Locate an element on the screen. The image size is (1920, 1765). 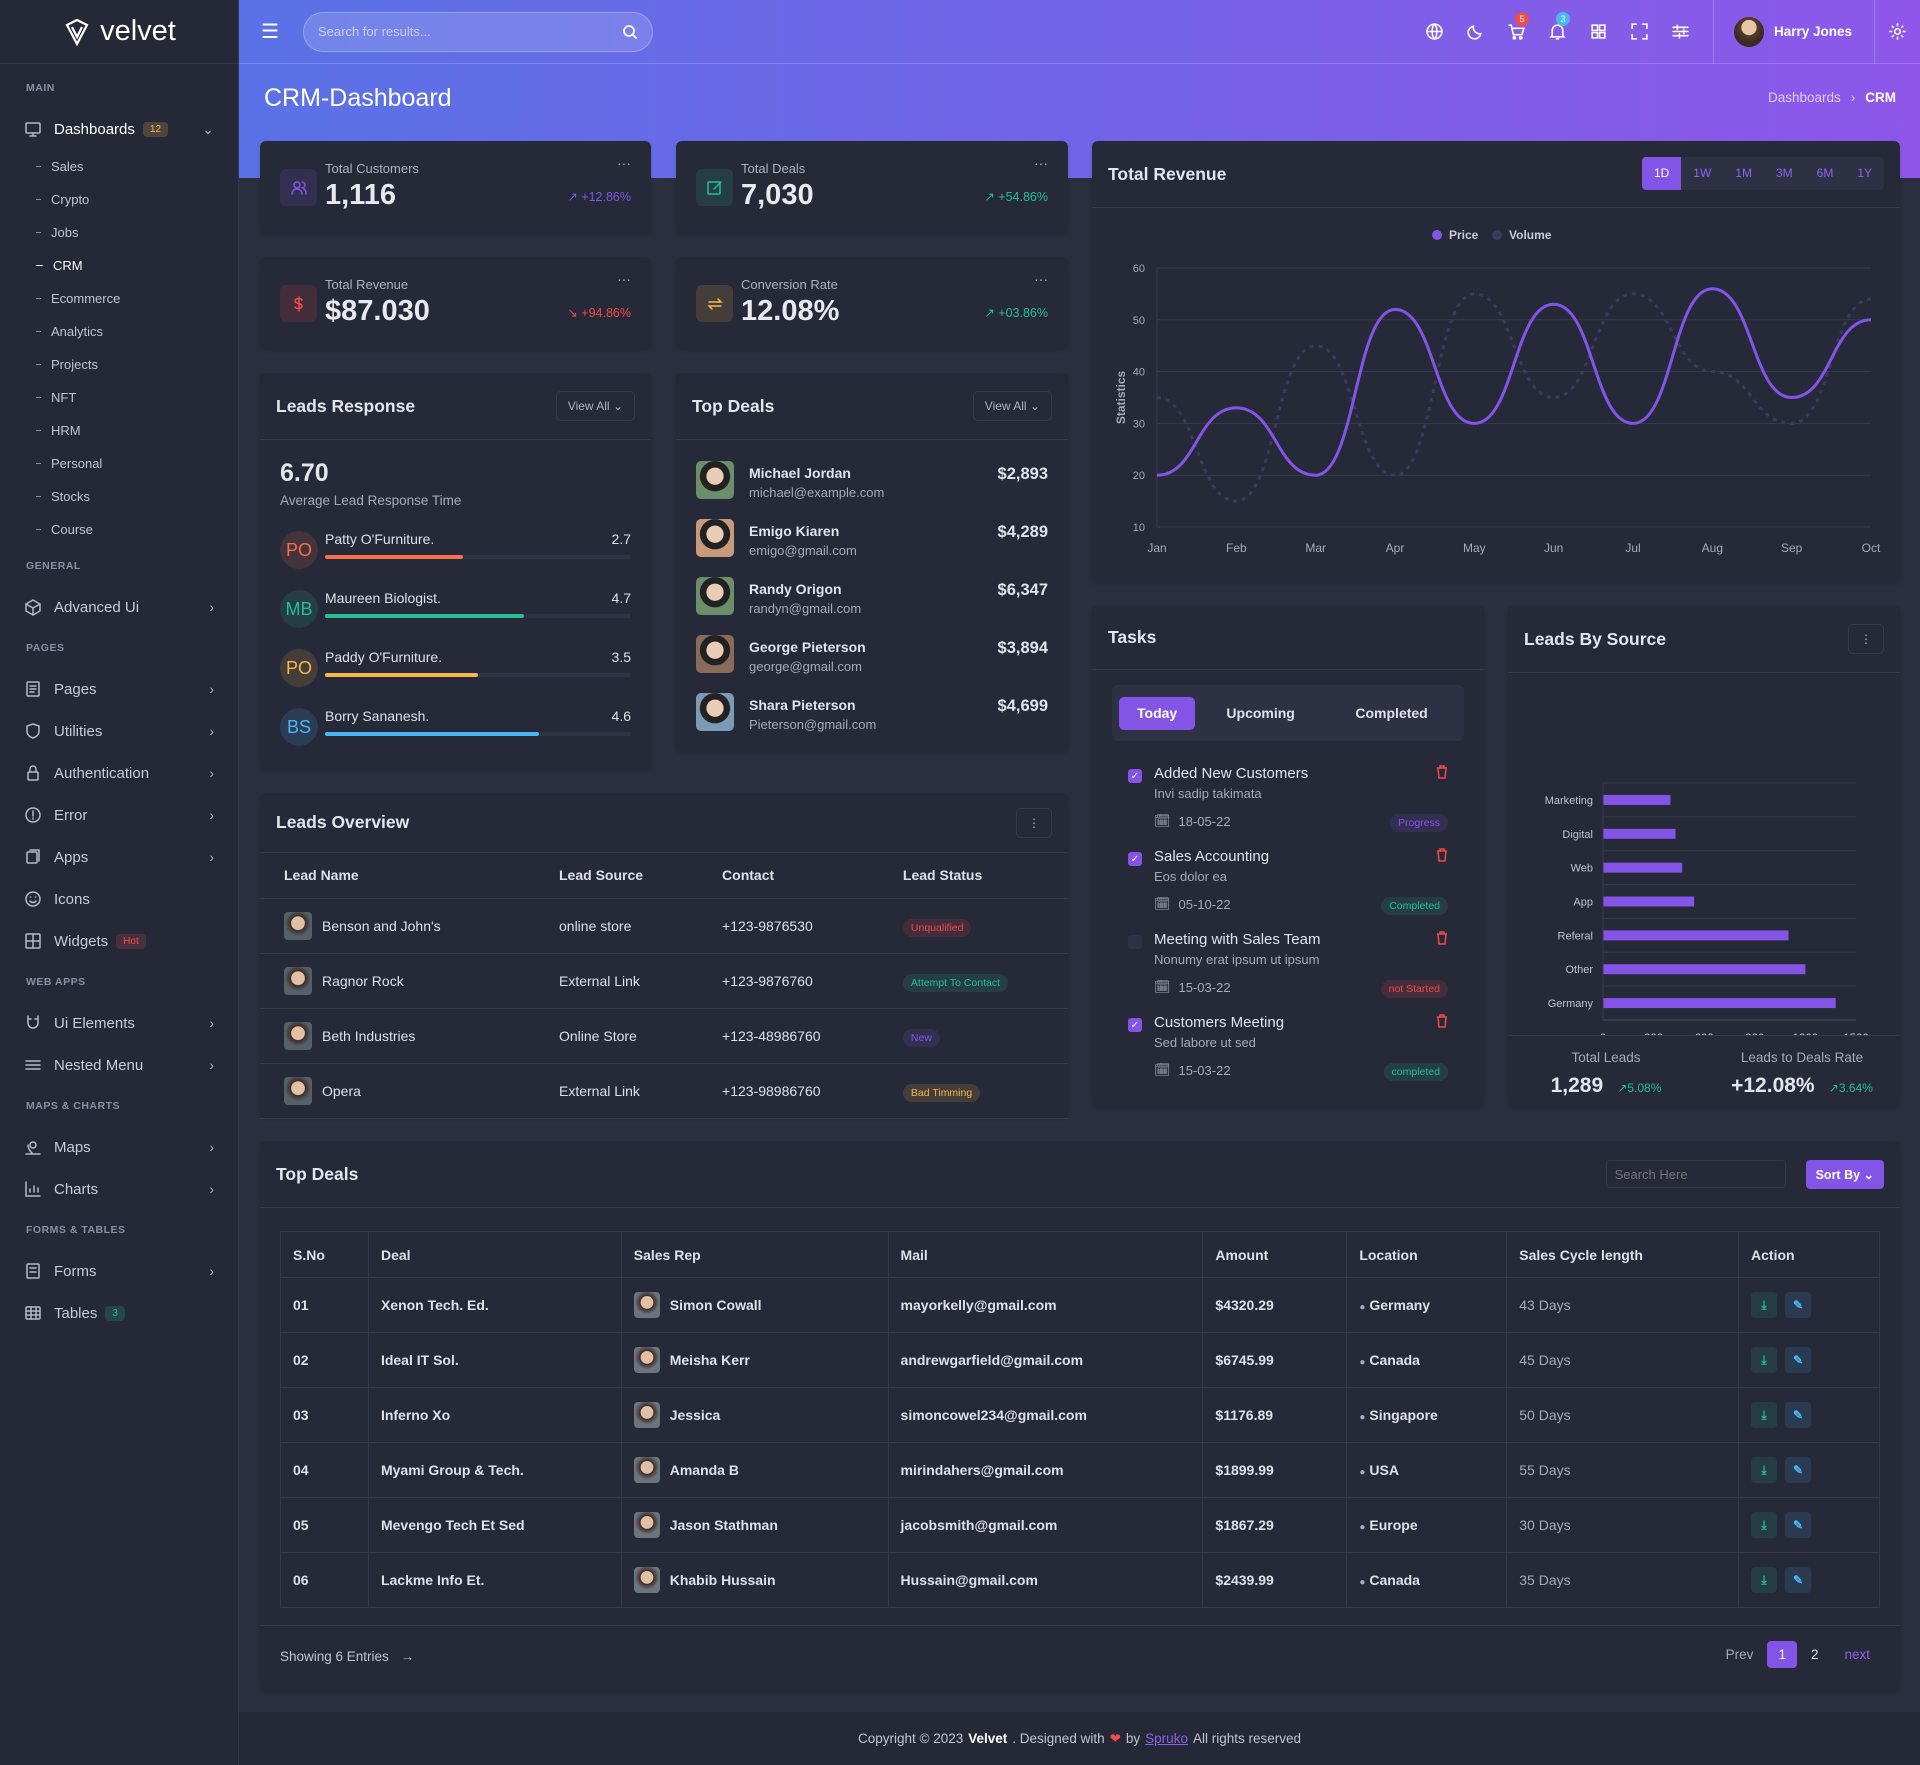
logo: velvet is located at coordinates (119, 32).